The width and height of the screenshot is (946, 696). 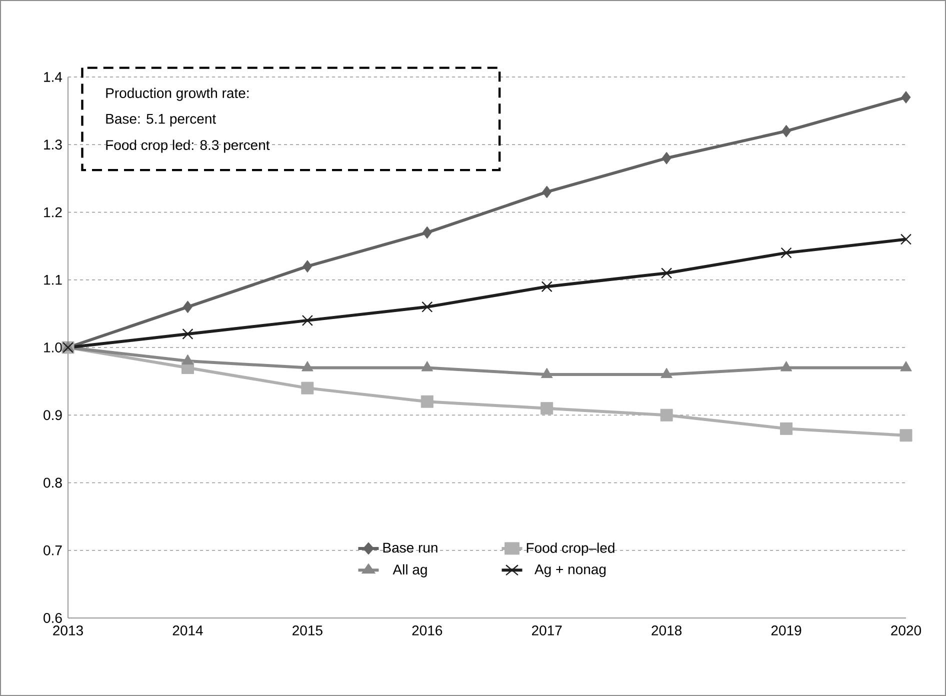 What do you see at coordinates (188, 146) in the screenshot?
I see `annotation: Food crop led: 8.3 percent` at bounding box center [188, 146].